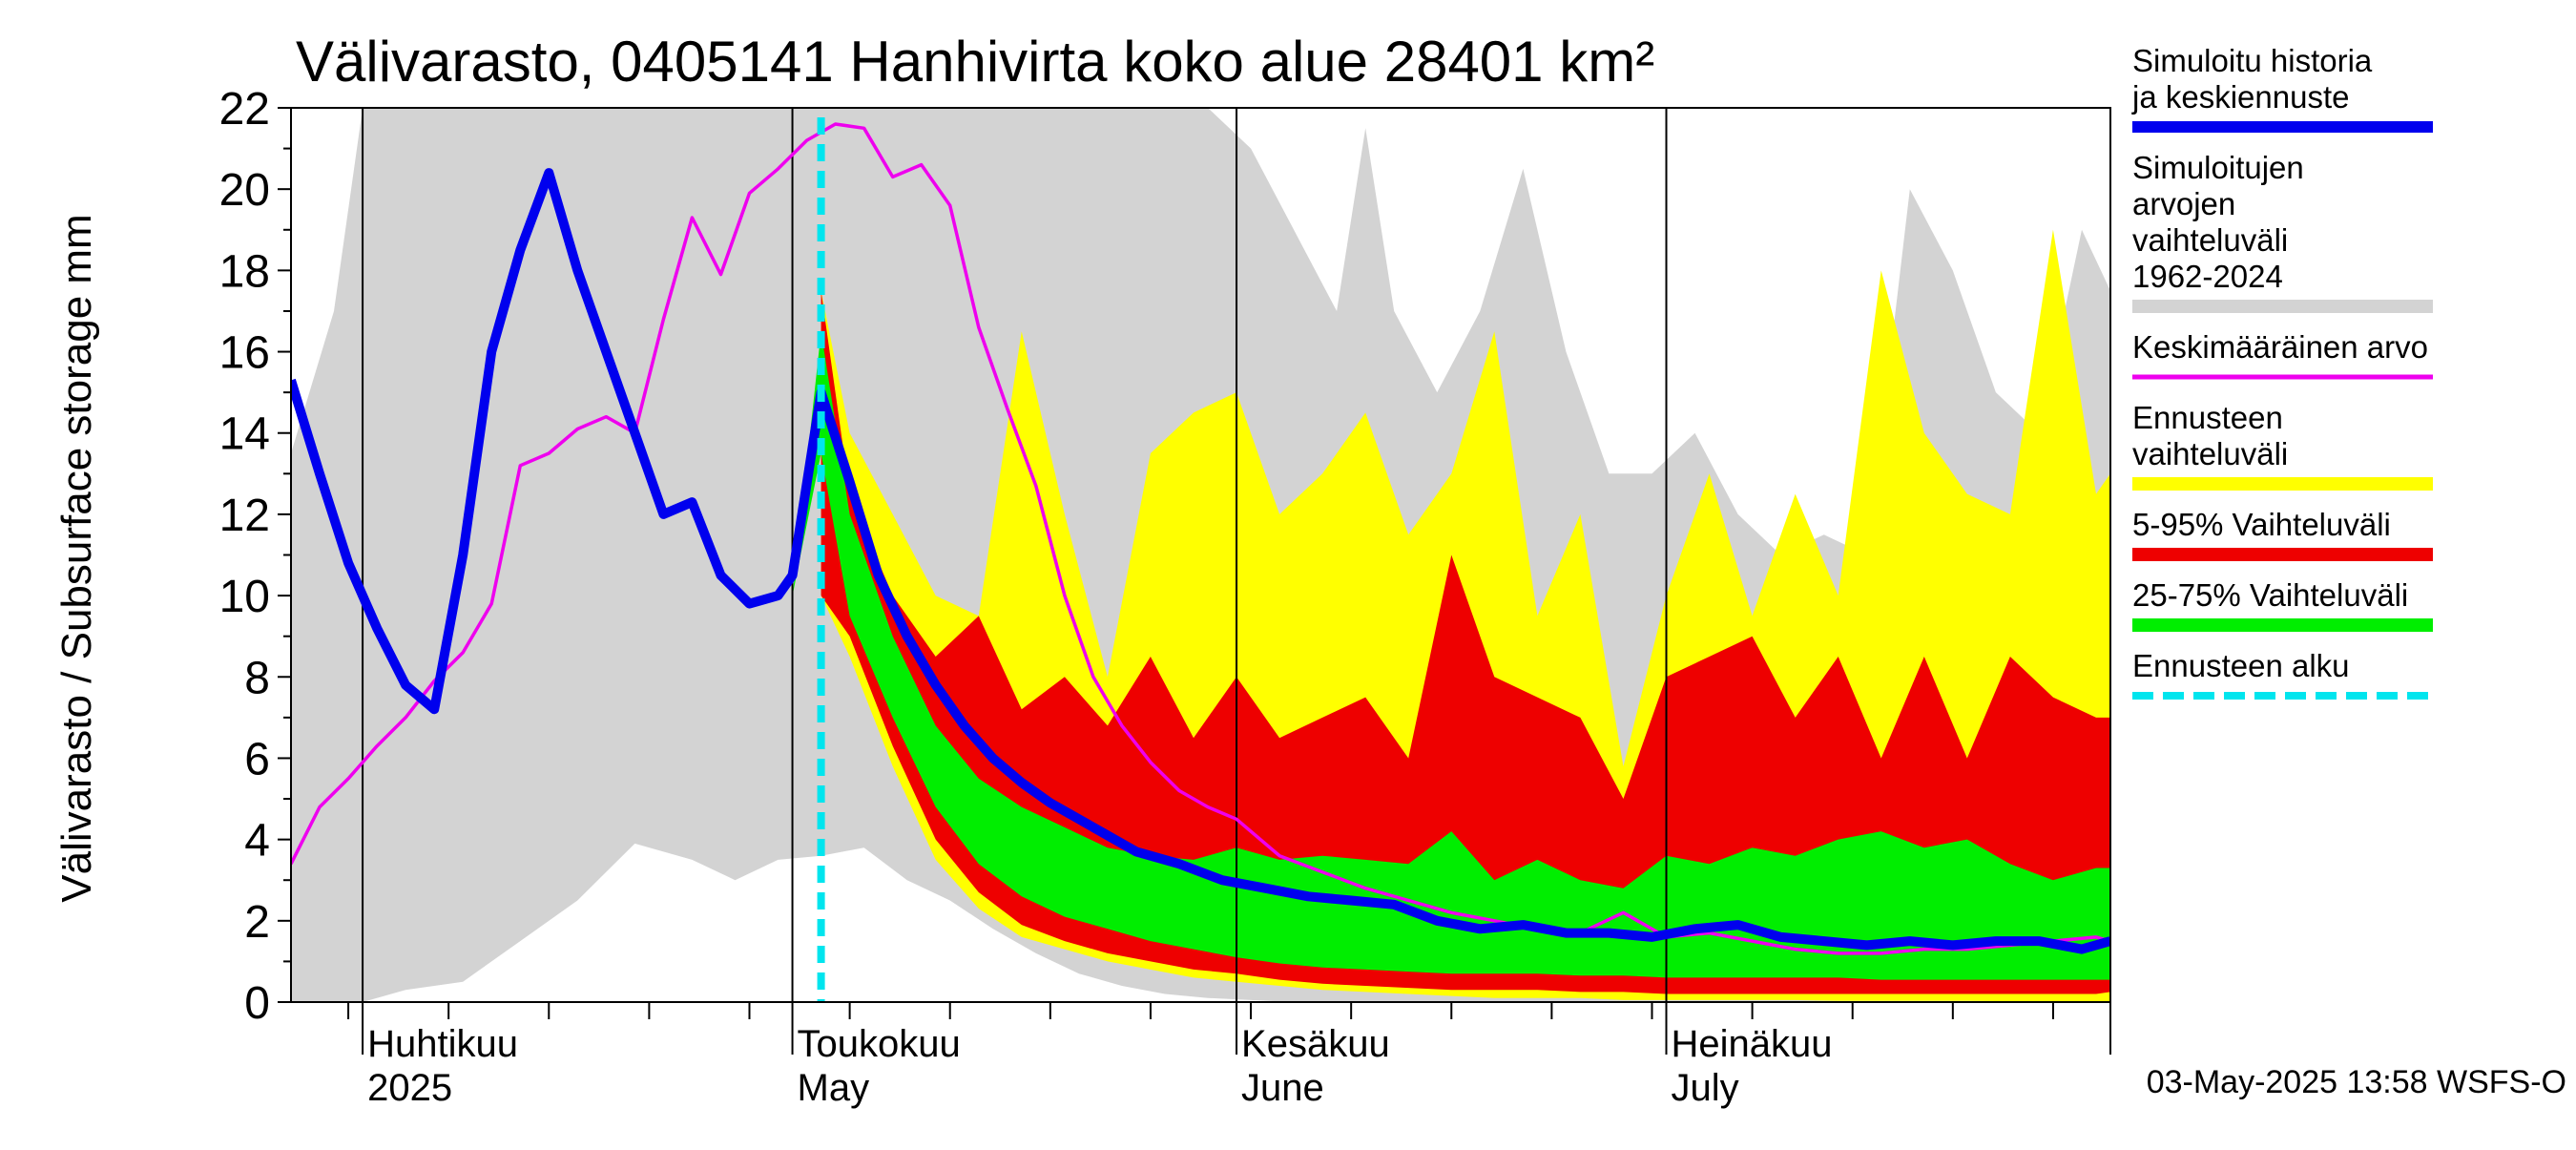 The width and height of the screenshot is (2576, 1150). I want to click on legend-label: arvojen, so click(2183, 203).